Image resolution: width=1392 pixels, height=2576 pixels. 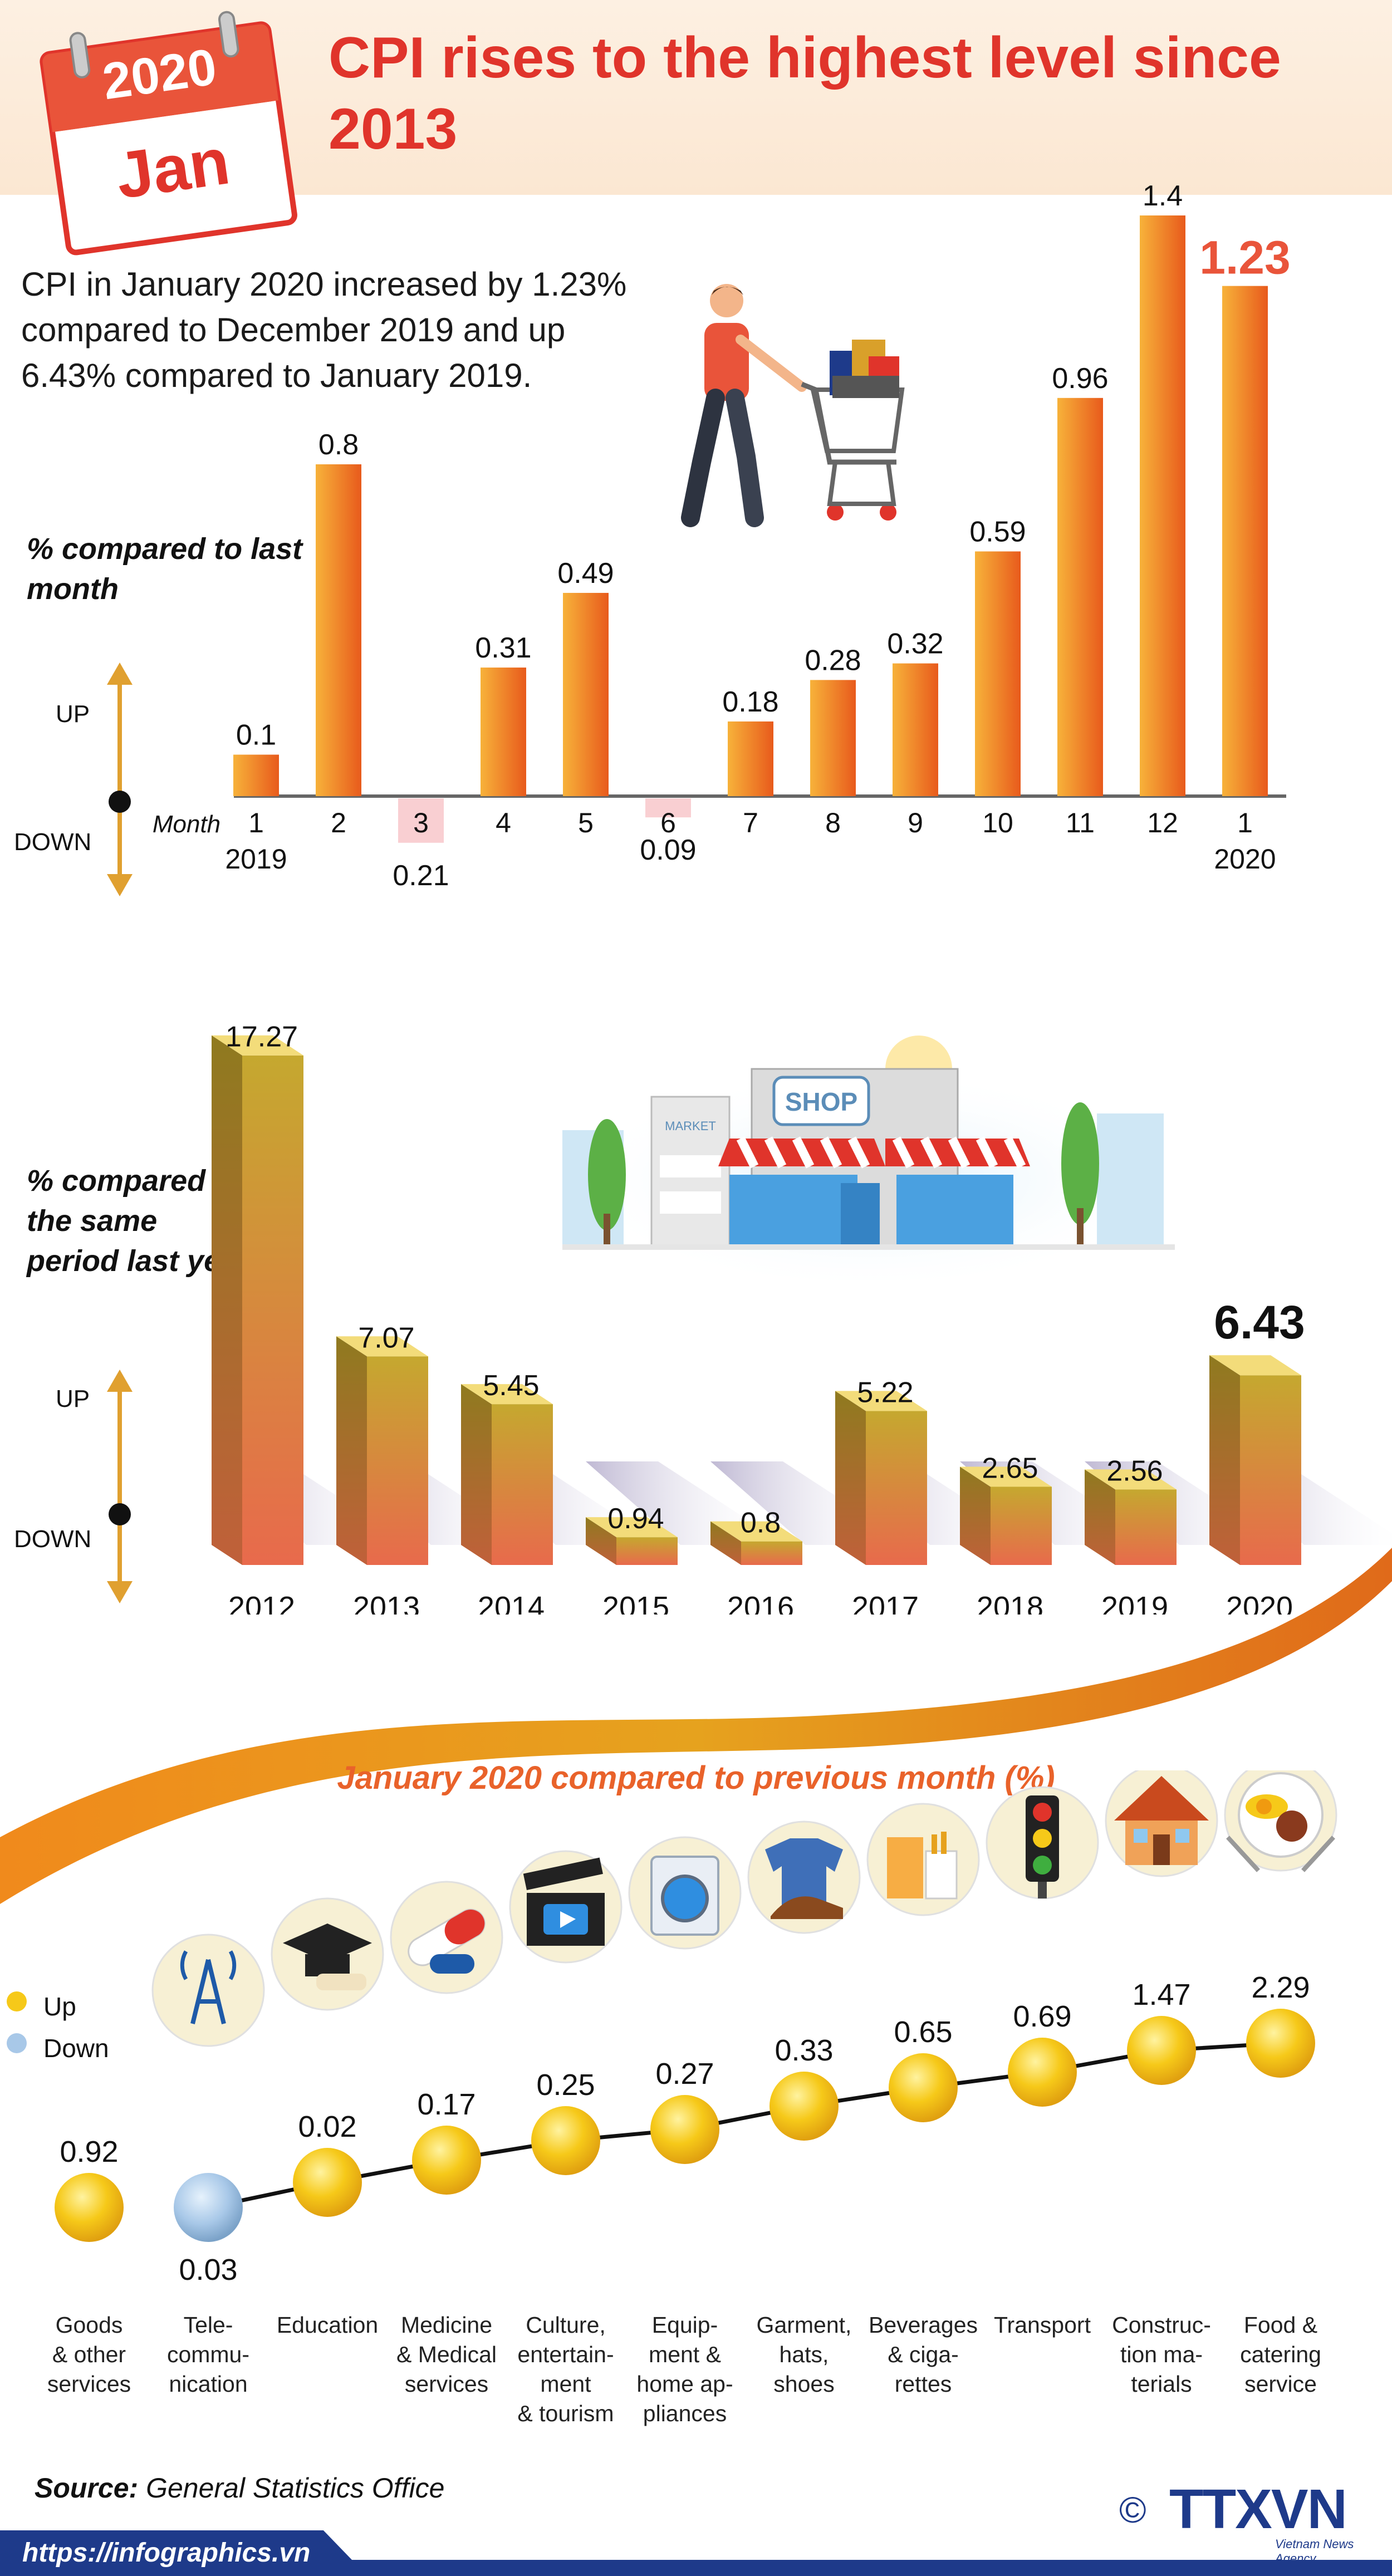 I want to click on month-tick-label: 6, so click(x=668, y=822).